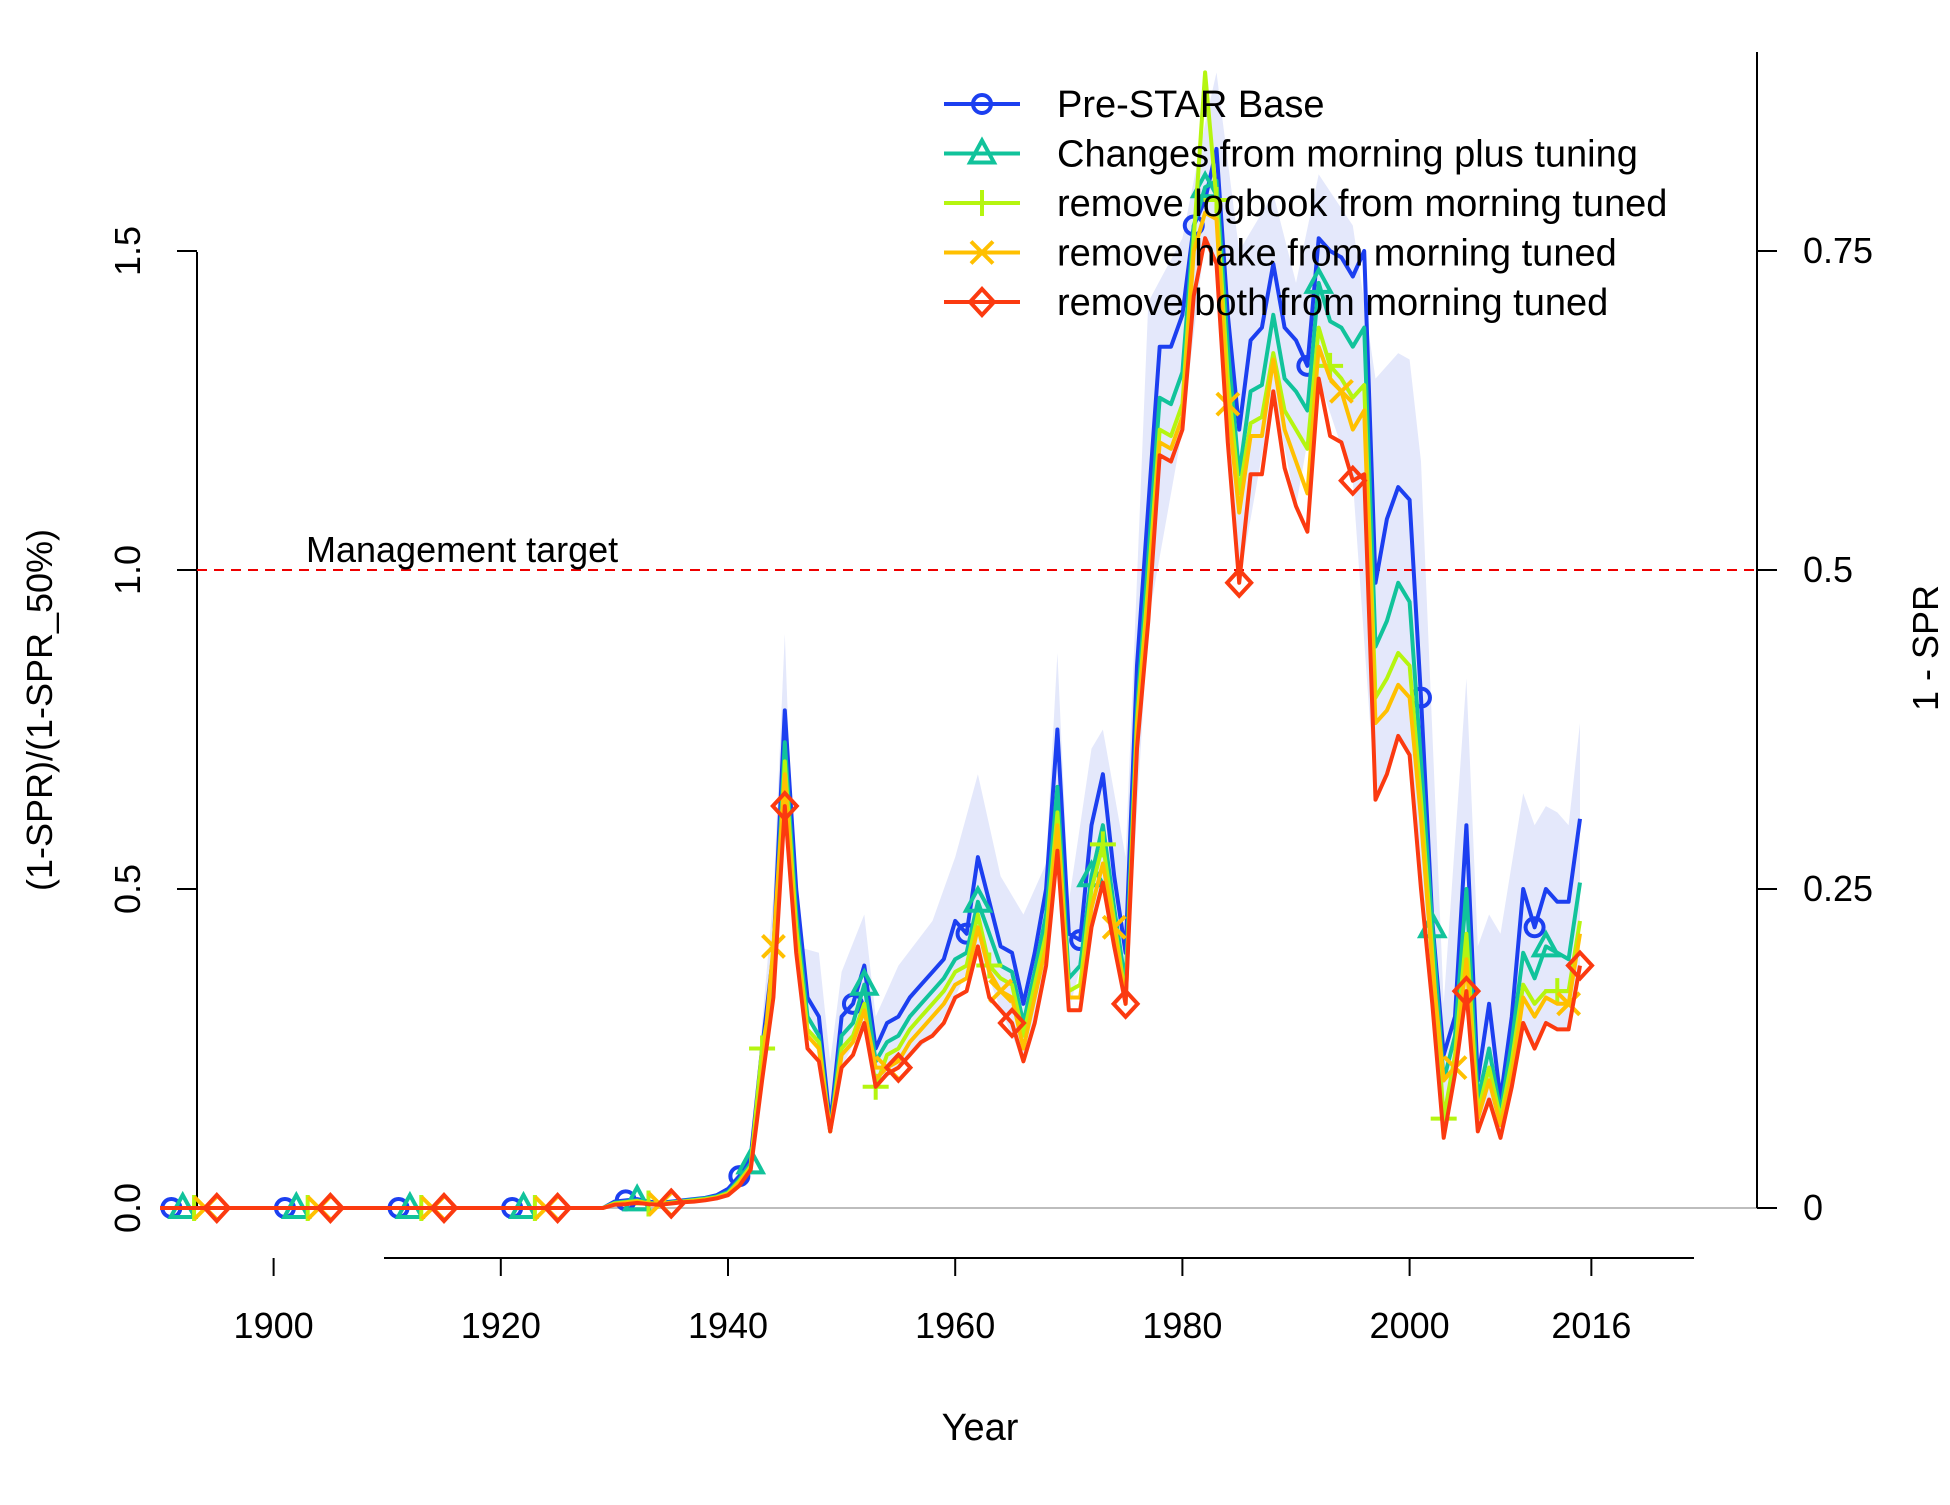 The height and width of the screenshot is (1505, 1950). What do you see at coordinates (1591, 1325) in the screenshot?
I see `x-tick-label: 2016` at bounding box center [1591, 1325].